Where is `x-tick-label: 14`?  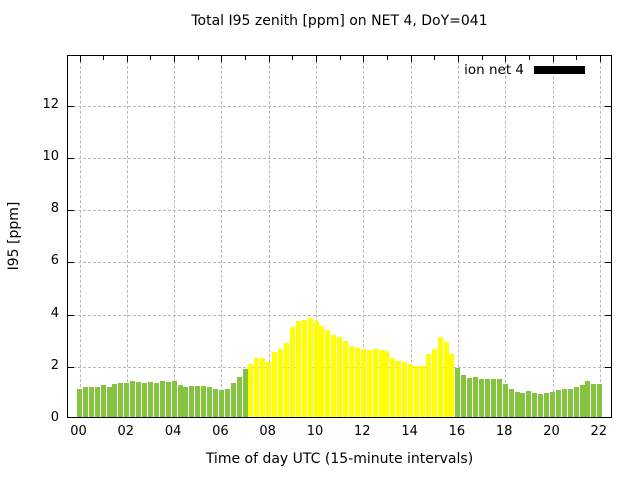 x-tick-label: 14 is located at coordinates (409, 431).